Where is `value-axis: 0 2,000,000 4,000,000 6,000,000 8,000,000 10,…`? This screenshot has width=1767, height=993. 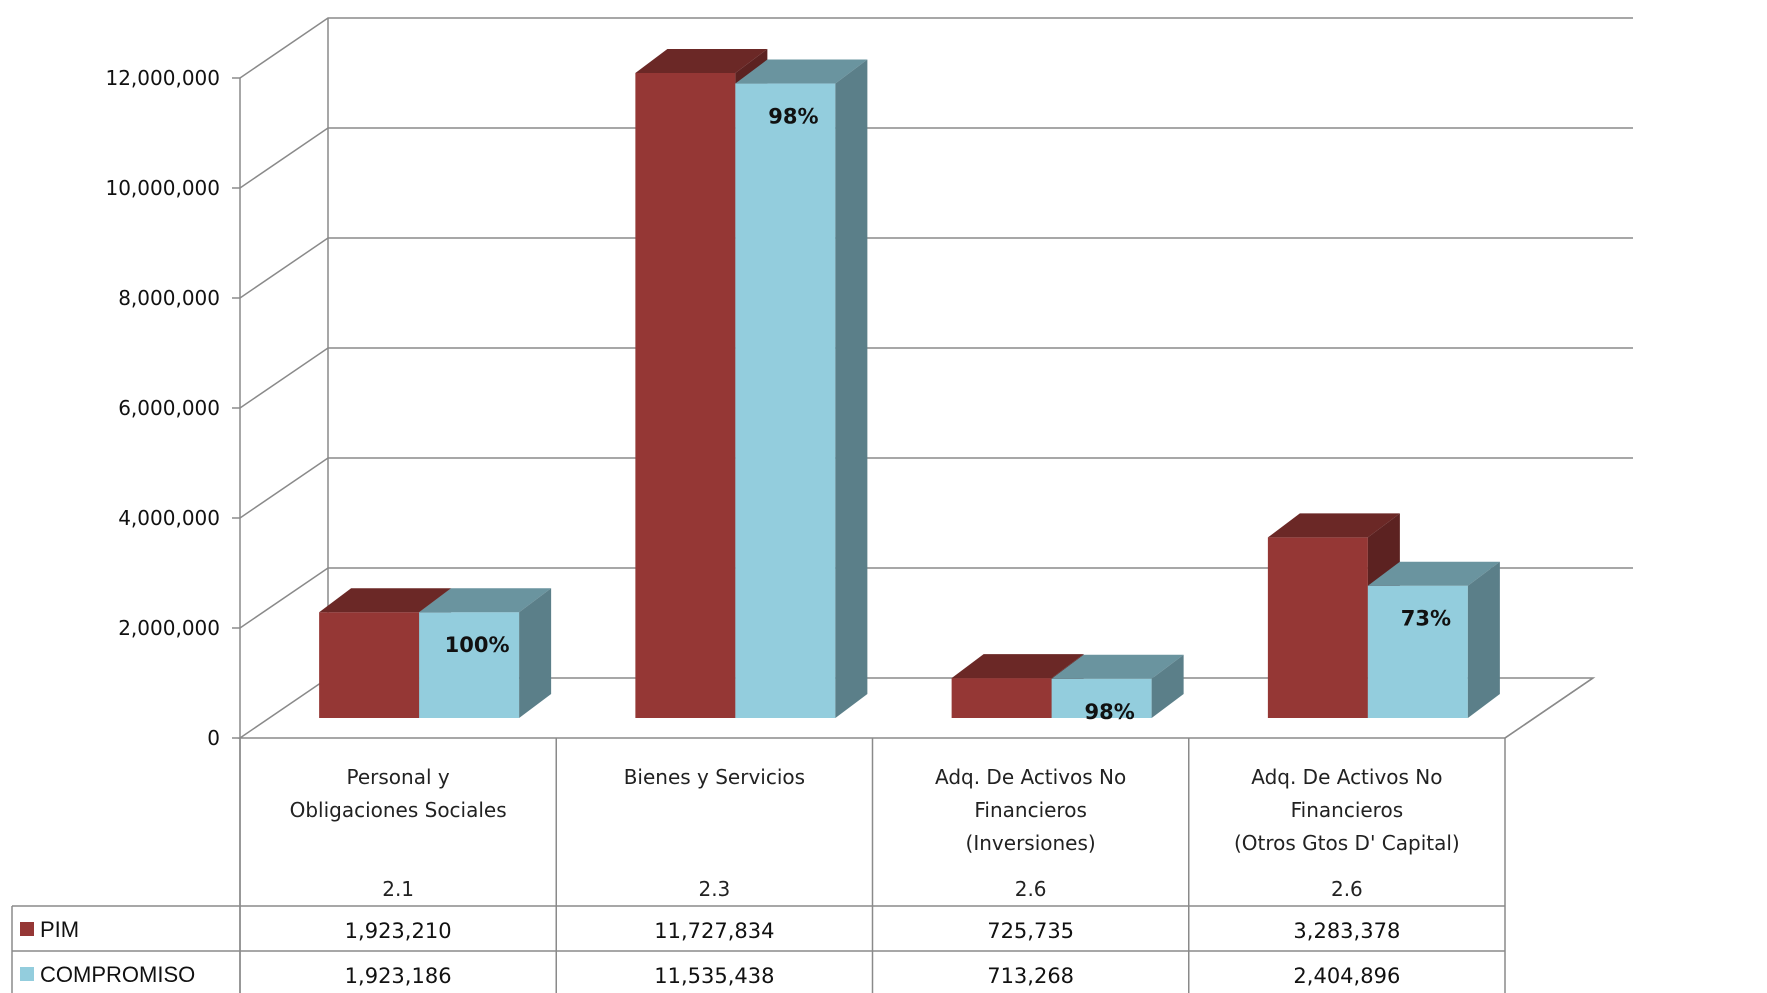 value-axis: 0 2,000,000 4,000,000 6,000,000 8,000,000 10,… is located at coordinates (172, 408).